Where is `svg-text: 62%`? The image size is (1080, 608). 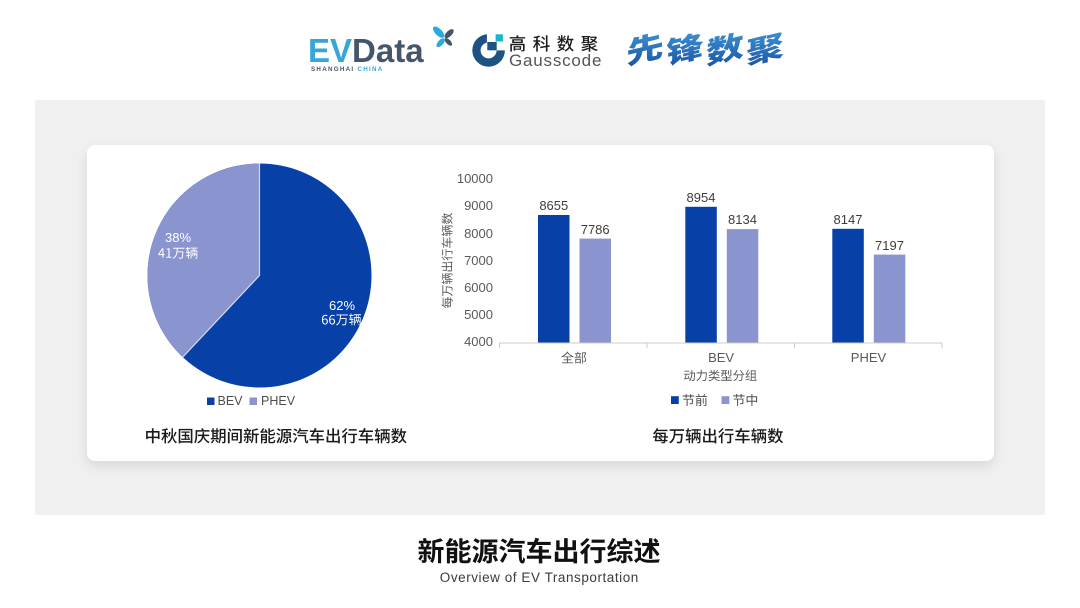 svg-text: 62% is located at coordinates (342, 305).